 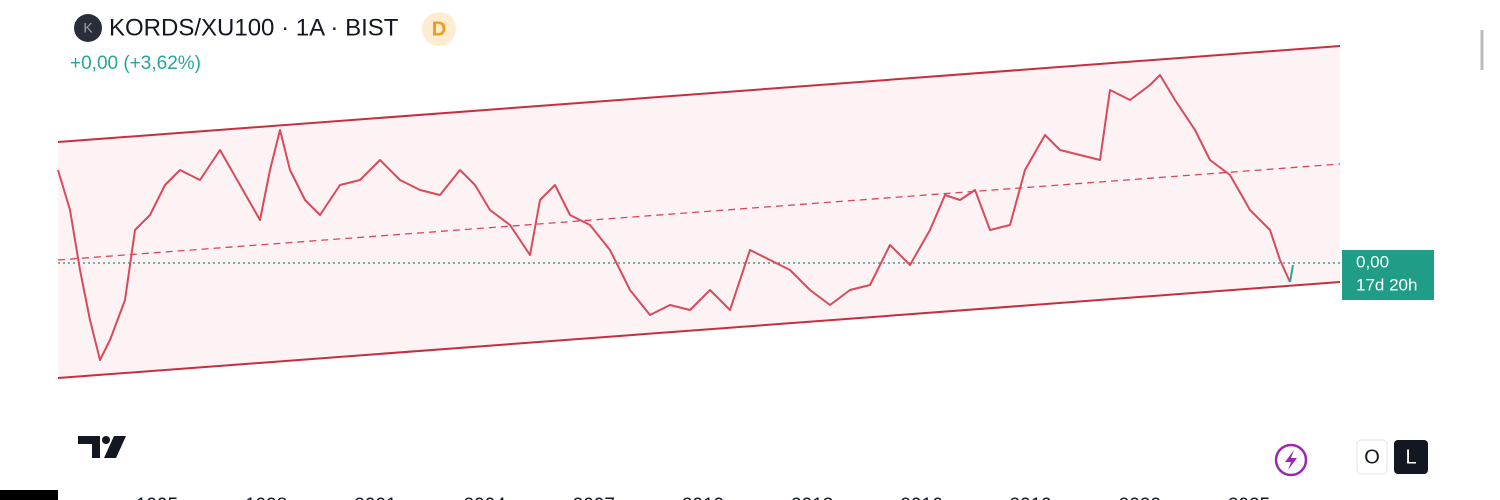 What do you see at coordinates (1386, 284) in the screenshot?
I see `countdown: 17d 20h` at bounding box center [1386, 284].